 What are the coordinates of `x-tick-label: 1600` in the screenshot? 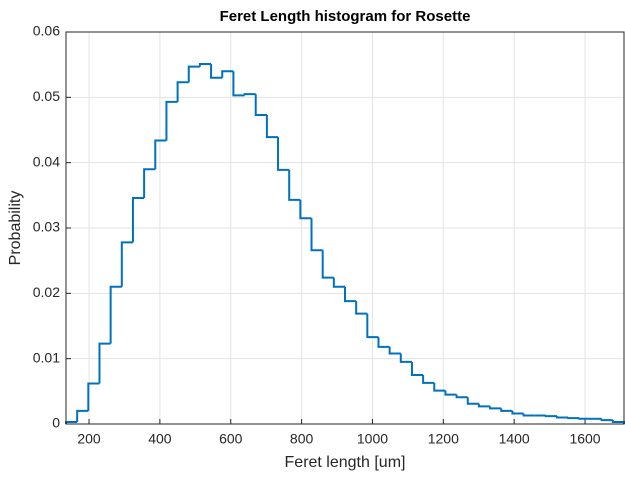 It's located at (584, 439).